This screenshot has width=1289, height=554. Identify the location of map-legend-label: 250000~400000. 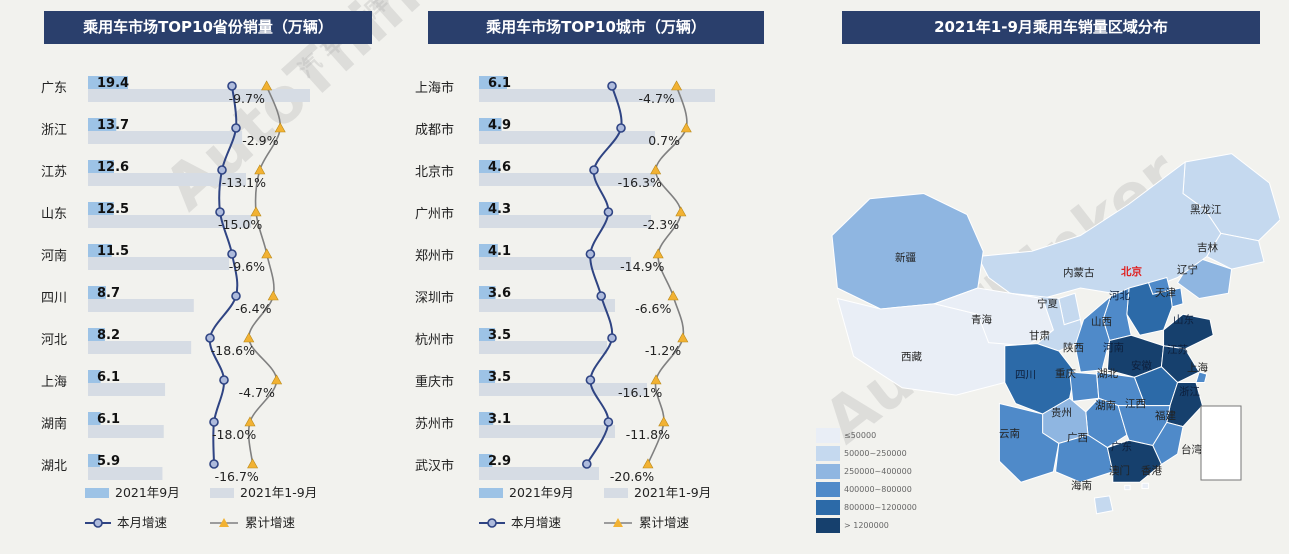
(878, 471).